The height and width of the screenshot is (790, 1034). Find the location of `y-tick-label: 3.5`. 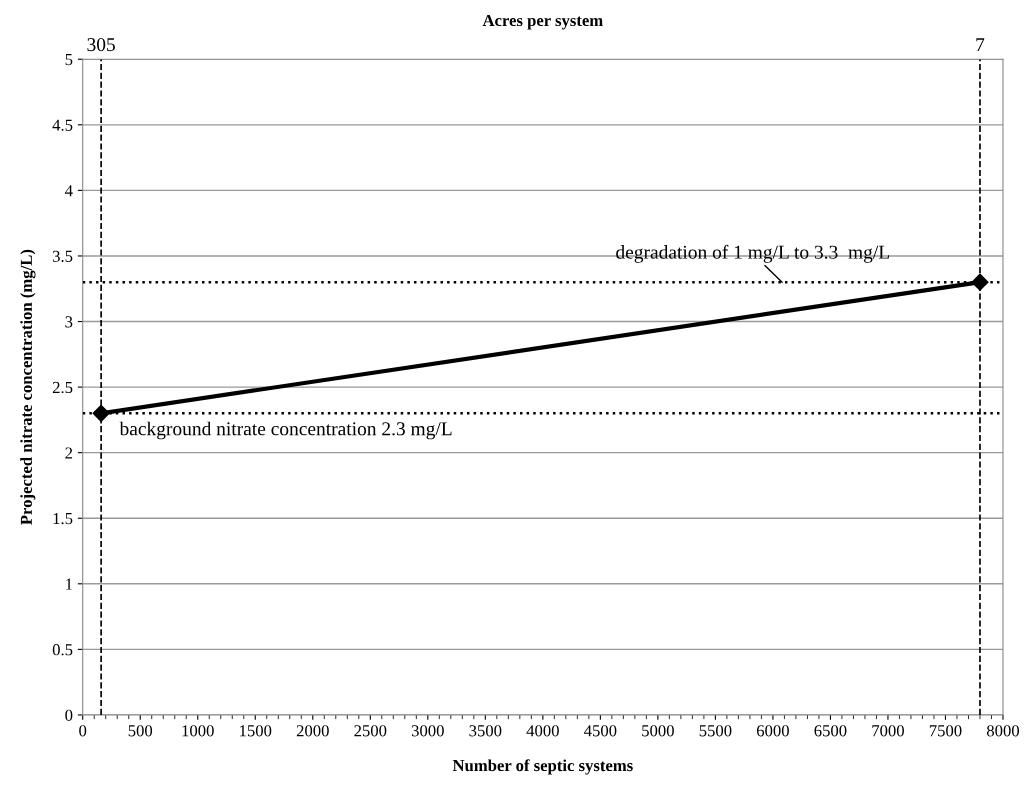

y-tick-label: 3.5 is located at coordinates (62, 256).